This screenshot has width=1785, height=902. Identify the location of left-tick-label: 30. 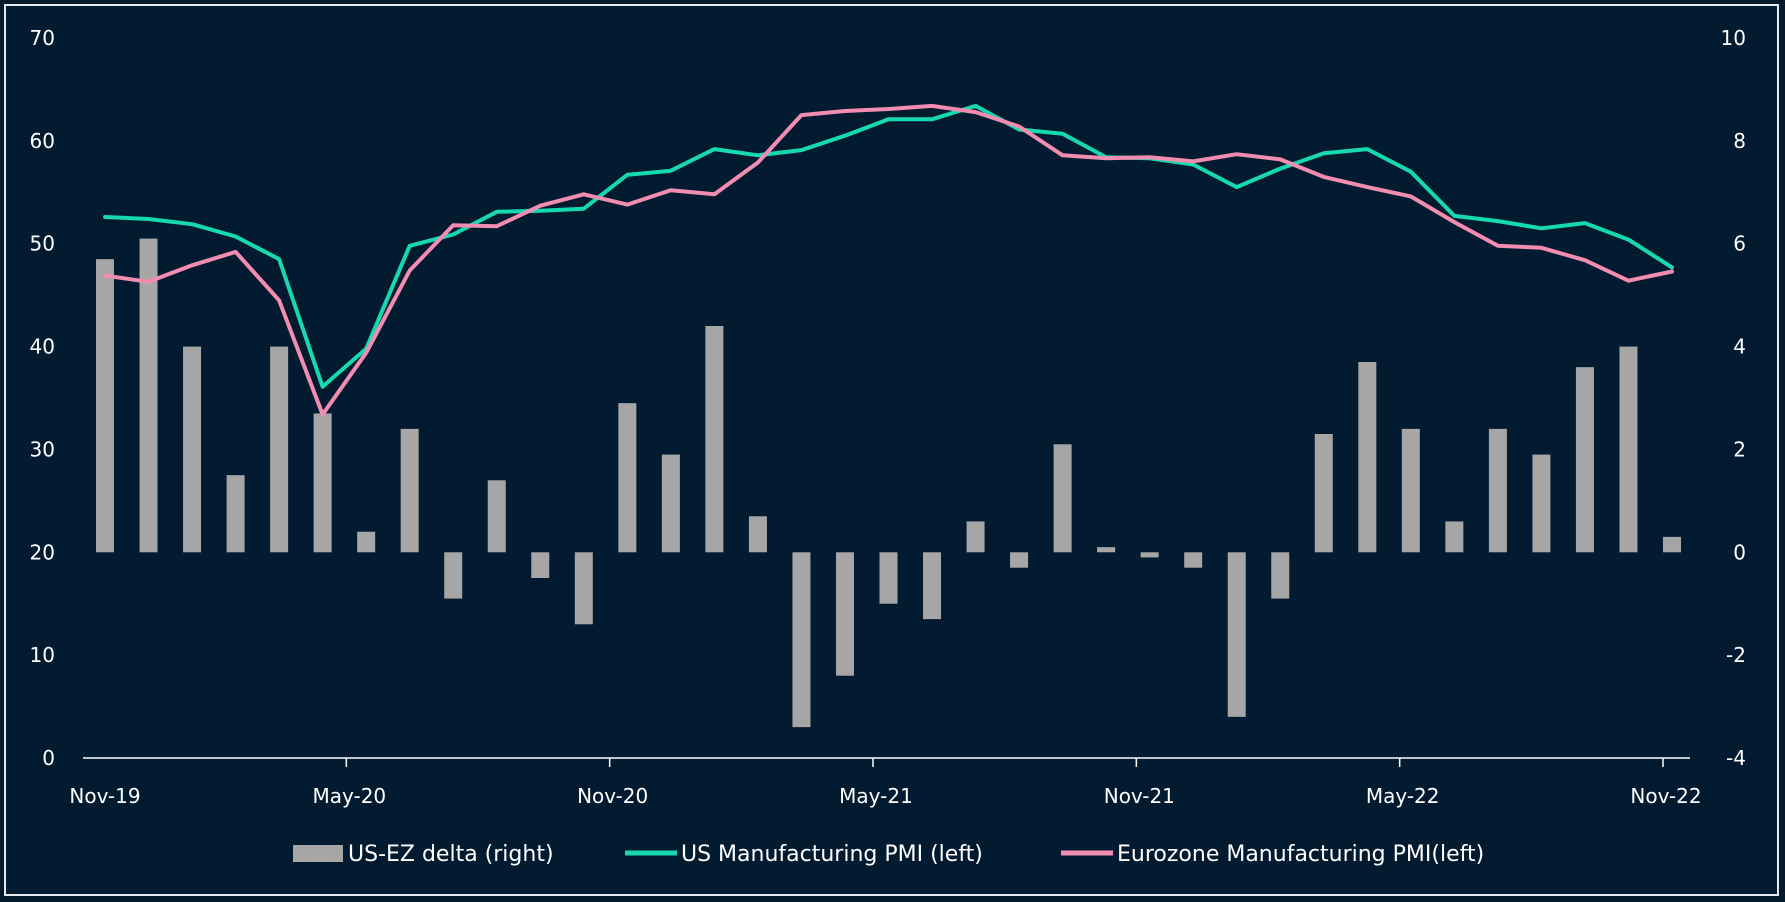
(42, 449).